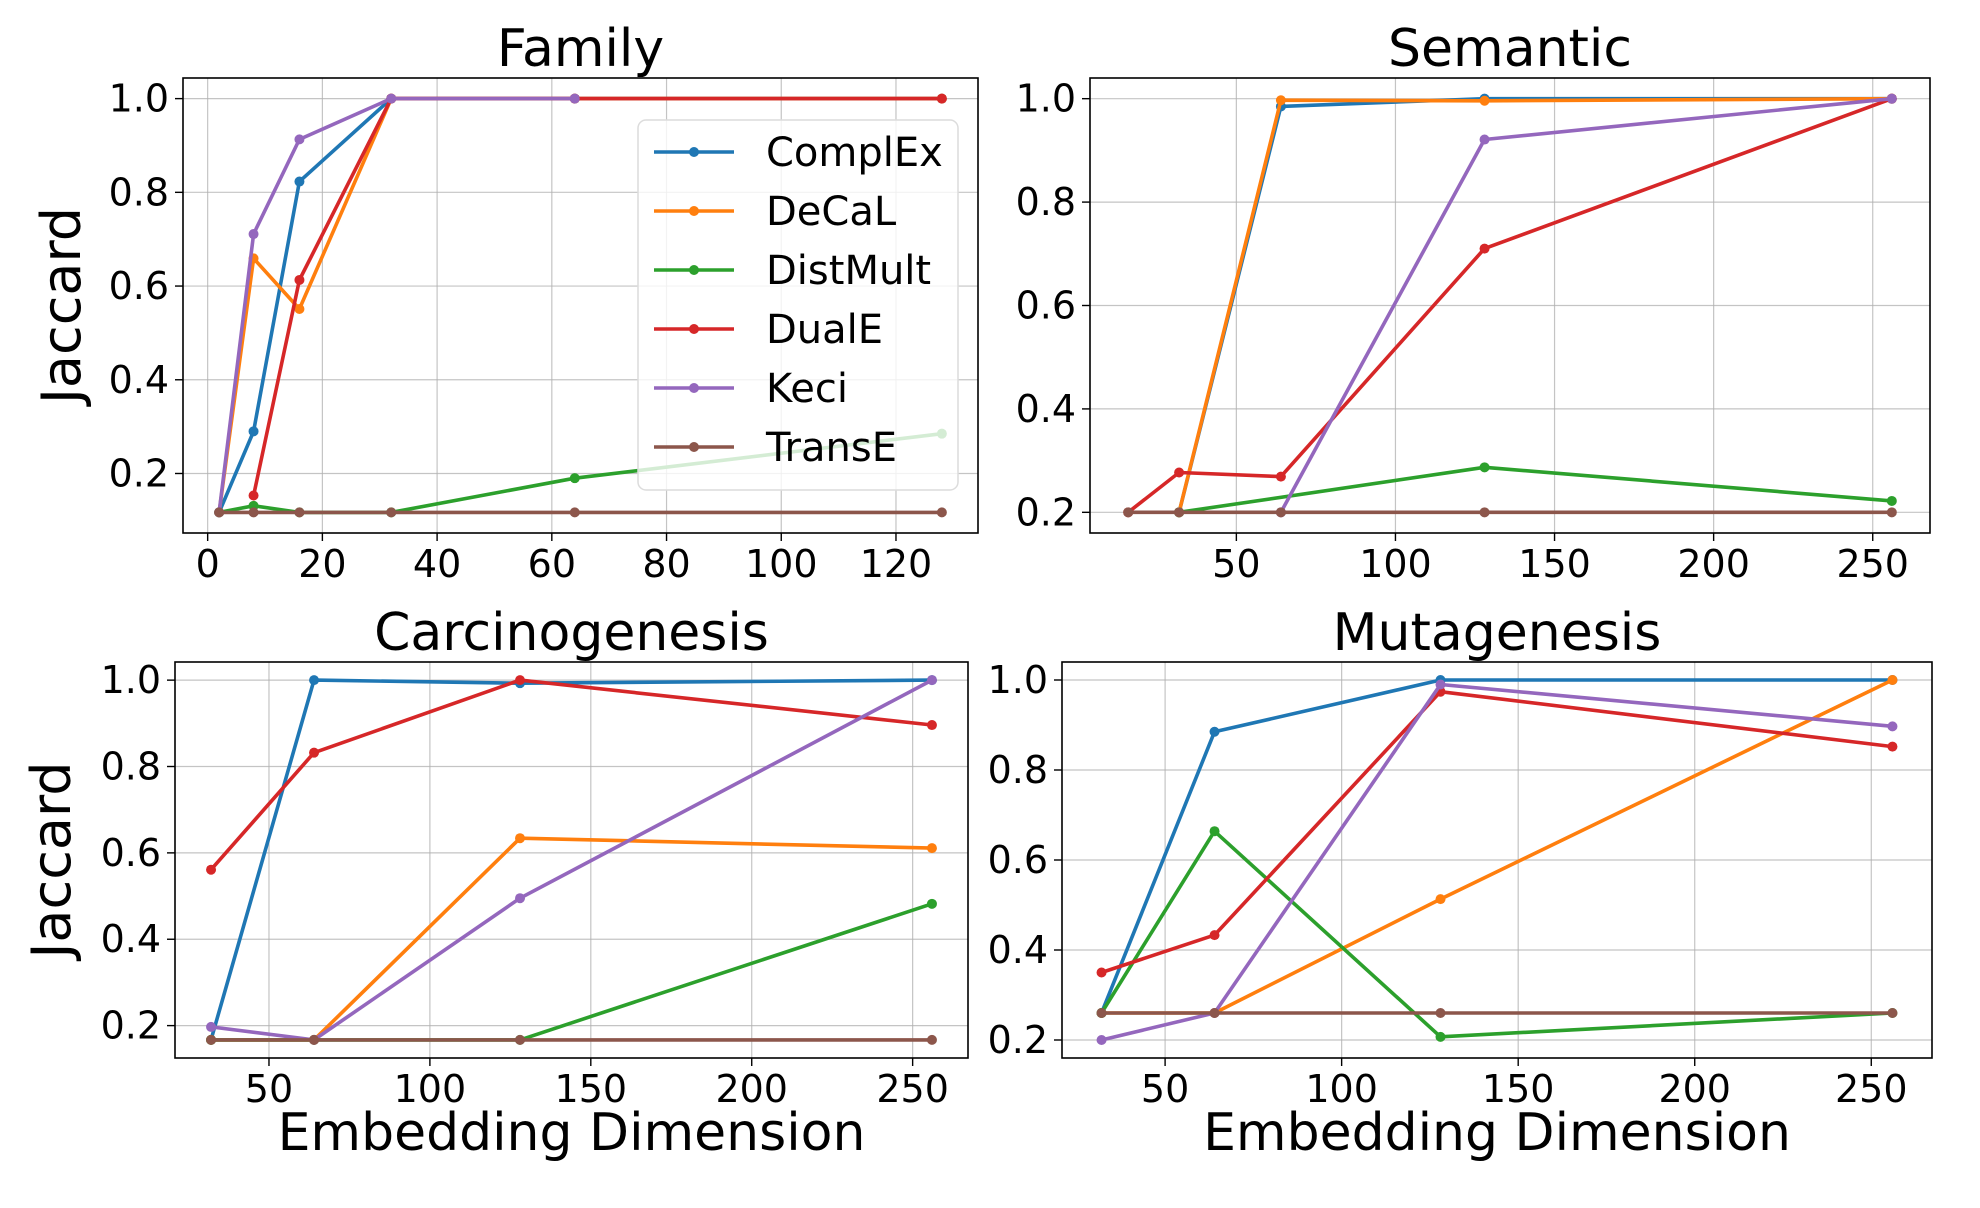  I want to click on chart-title: Semantic, so click(1510, 49).